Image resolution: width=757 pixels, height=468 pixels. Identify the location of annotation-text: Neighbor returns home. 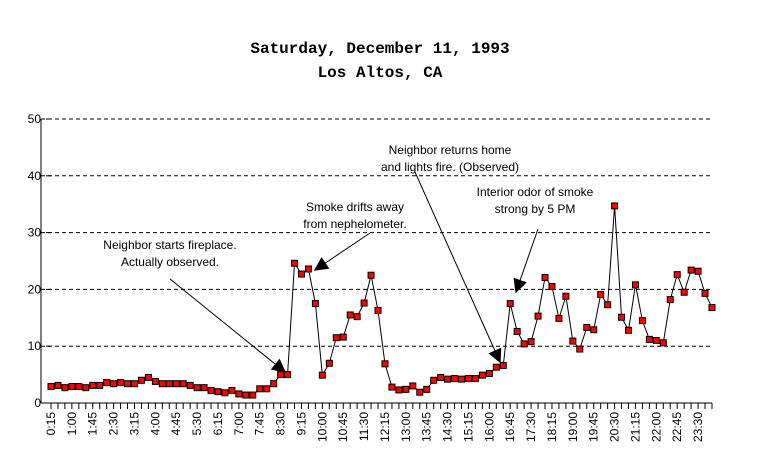
(450, 150).